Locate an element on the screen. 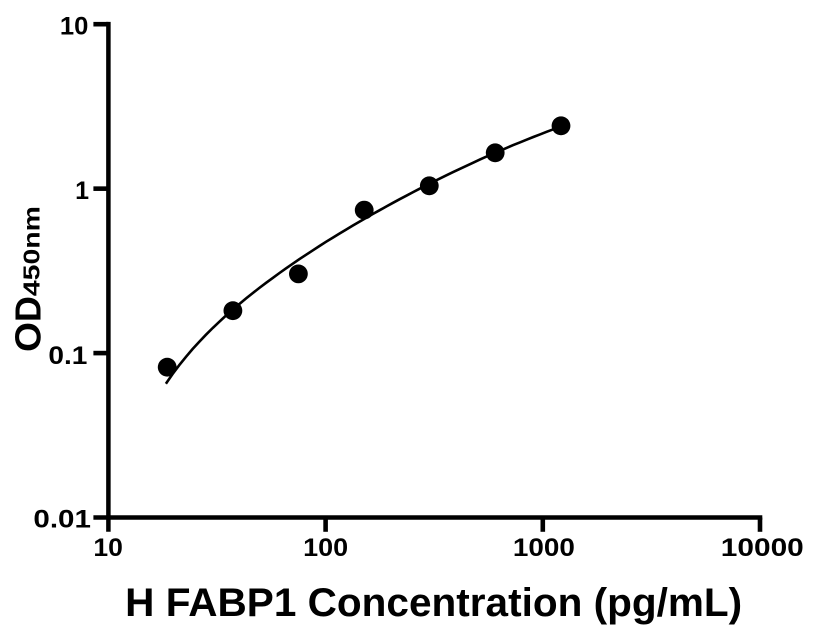  svg-text: 1 is located at coordinates (82, 191).